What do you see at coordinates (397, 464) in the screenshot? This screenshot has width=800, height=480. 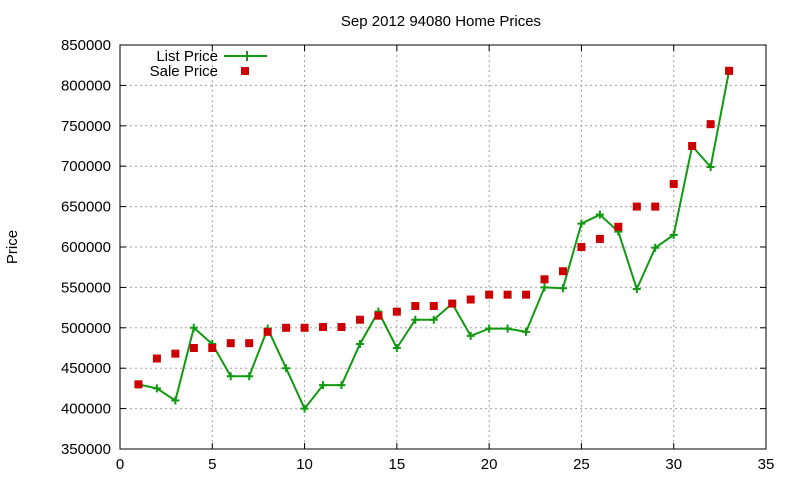 I see `x-tick-label: 15` at bounding box center [397, 464].